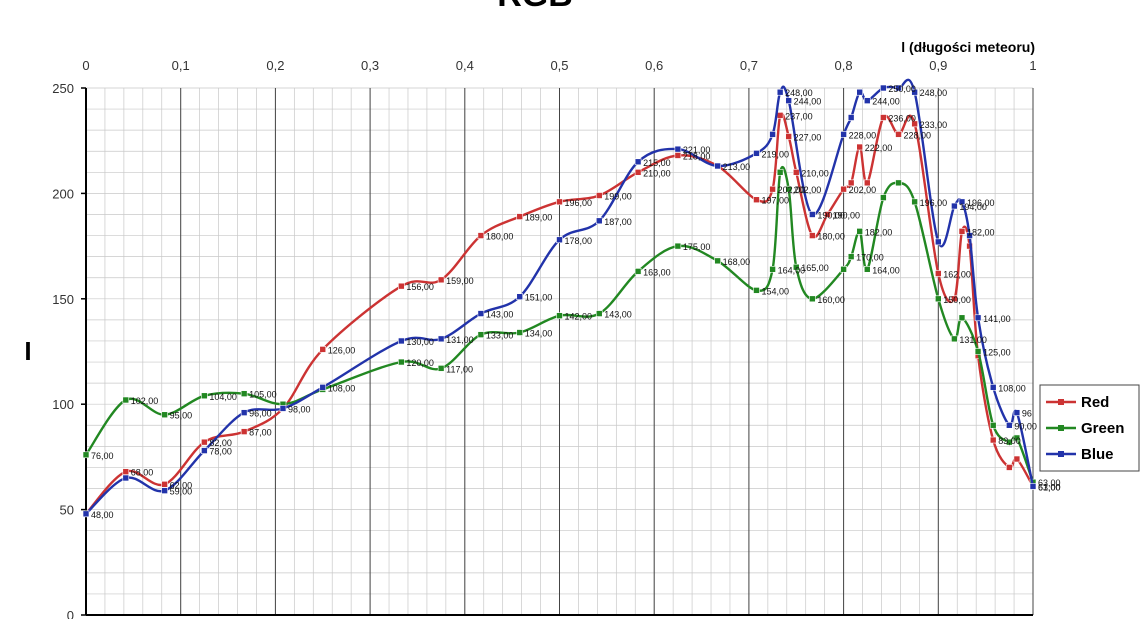  I want to click on data-label-blue: 219,00, so click(775, 154).